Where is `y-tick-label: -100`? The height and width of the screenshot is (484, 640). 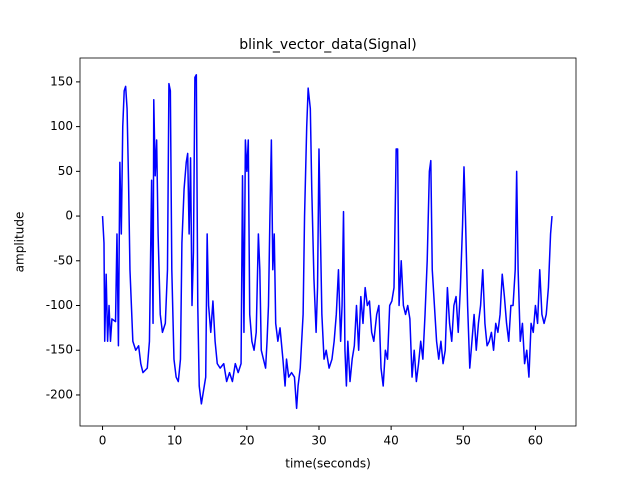 y-tick-label: -100 is located at coordinates (59, 305).